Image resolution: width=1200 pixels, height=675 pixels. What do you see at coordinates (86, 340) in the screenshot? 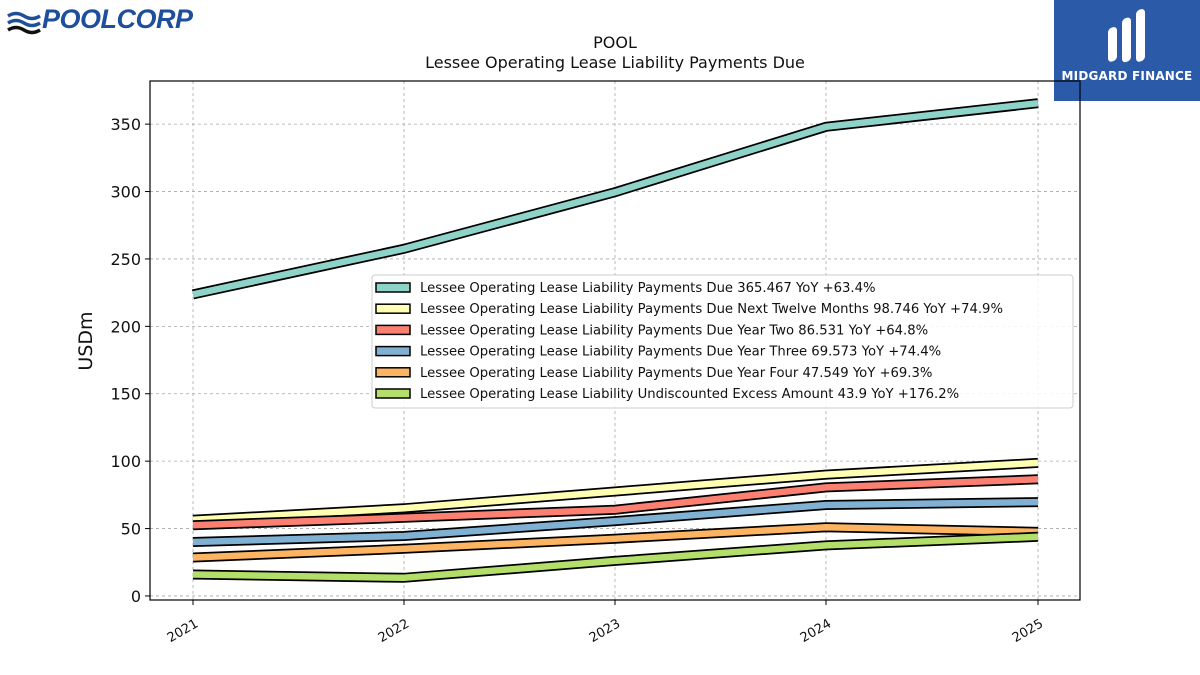
I see `y-axis-label: USDm` at bounding box center [86, 340].